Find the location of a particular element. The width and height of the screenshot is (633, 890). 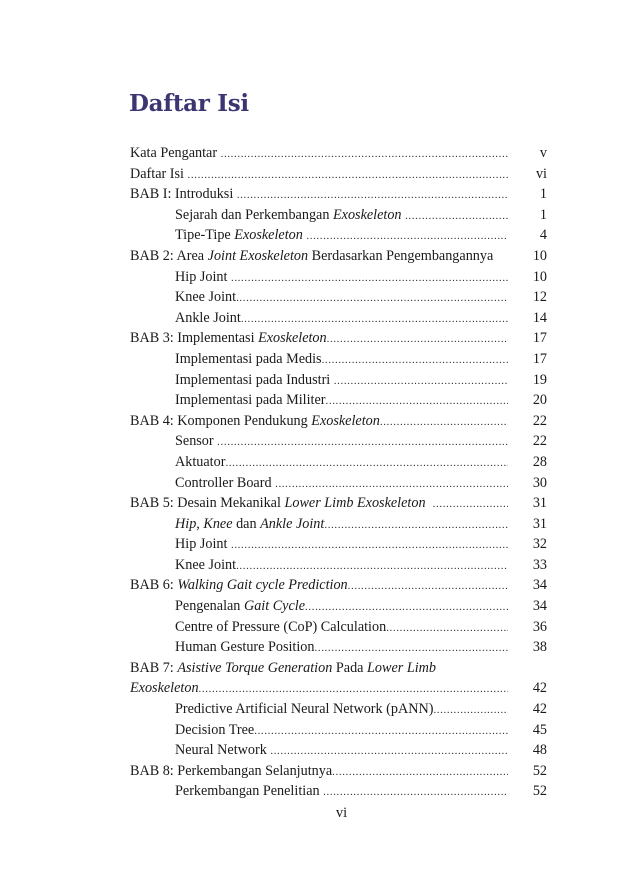

toc-entry: Kata Pengantar v is located at coordinates (338, 153).